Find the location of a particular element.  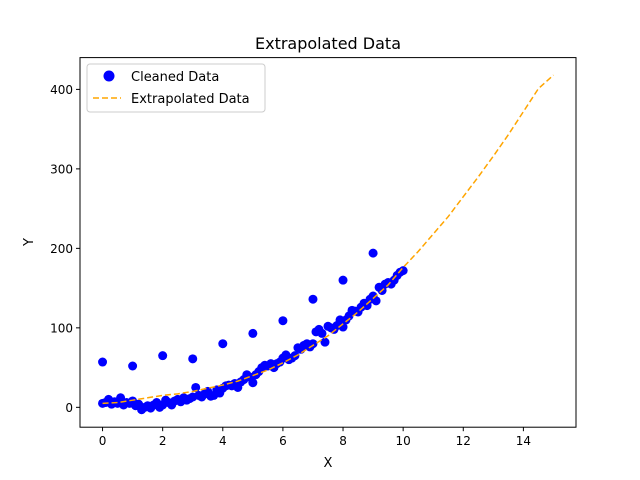

x-tick-label: 4 is located at coordinates (223, 441).